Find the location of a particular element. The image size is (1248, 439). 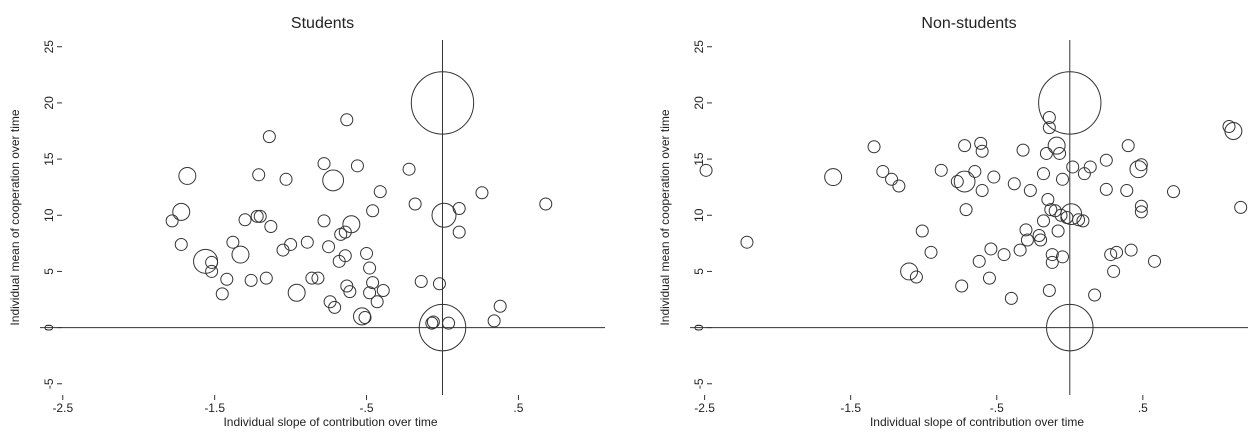

y-axis-label: Individual mean of cooperation over time is located at coordinates (15, 217).